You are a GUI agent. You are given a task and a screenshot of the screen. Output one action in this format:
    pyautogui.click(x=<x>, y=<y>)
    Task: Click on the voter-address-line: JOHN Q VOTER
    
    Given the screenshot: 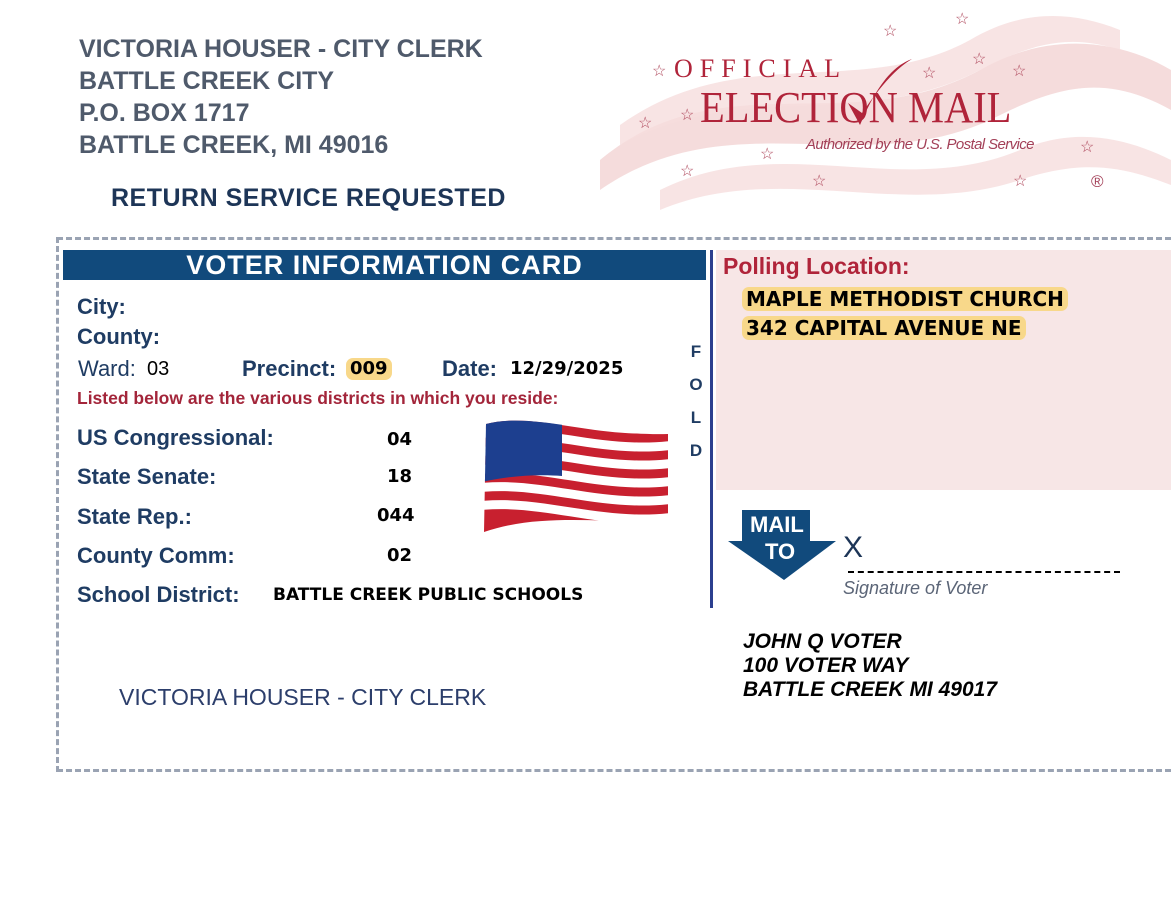 What is the action you would take?
    pyautogui.click(x=822, y=641)
    